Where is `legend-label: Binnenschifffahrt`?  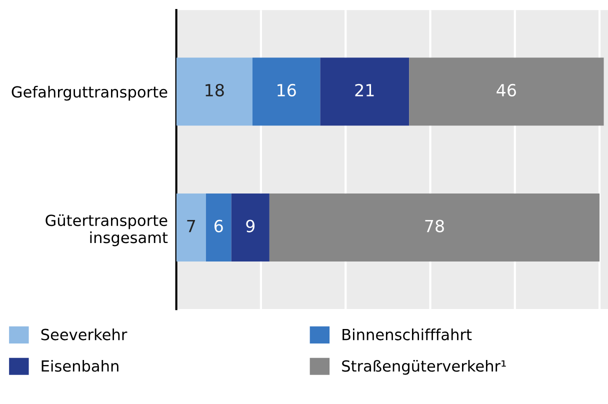 legend-label: Binnenschifffahrt is located at coordinates (407, 334).